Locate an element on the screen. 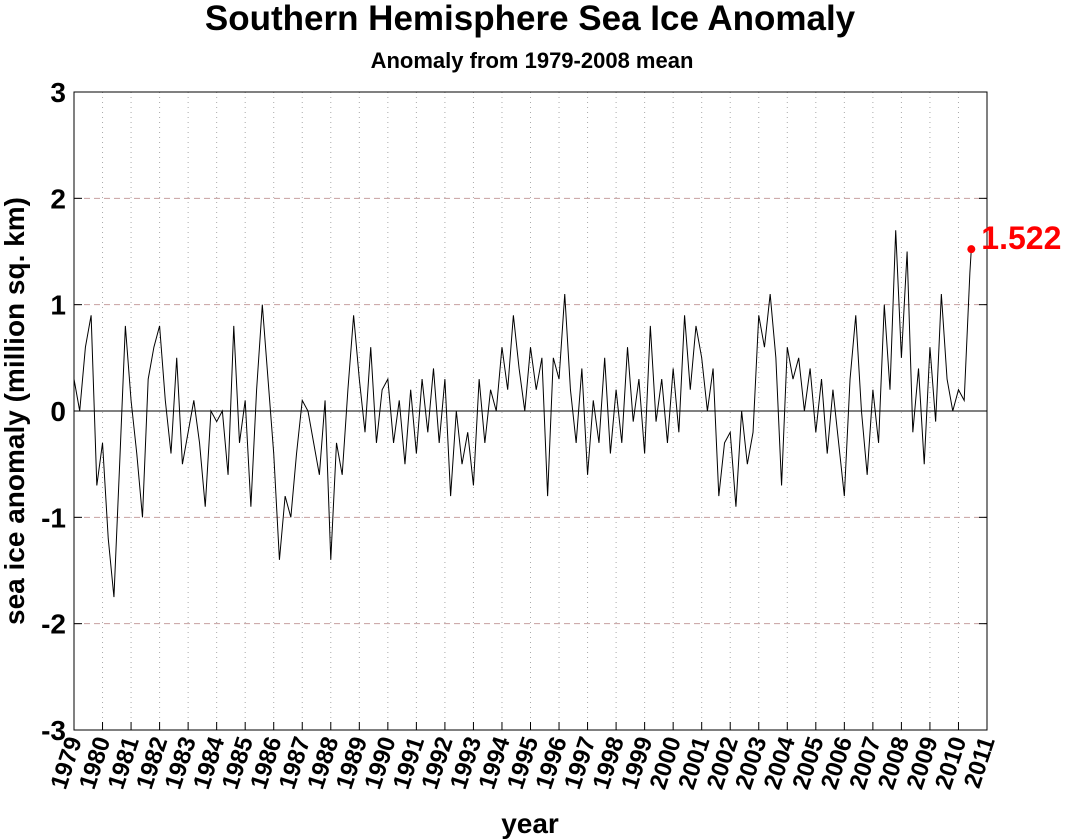 The width and height of the screenshot is (1074, 840). highlight-point is located at coordinates (971, 249).